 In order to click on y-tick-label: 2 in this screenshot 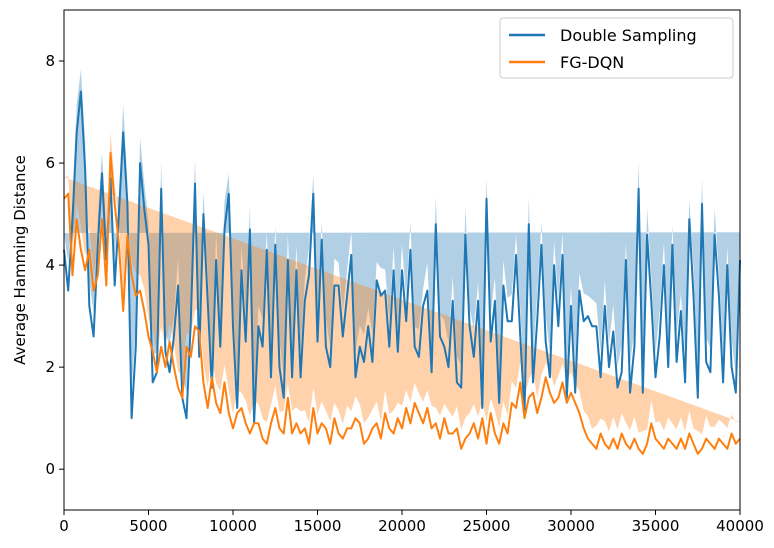, I will do `click(50, 367)`.